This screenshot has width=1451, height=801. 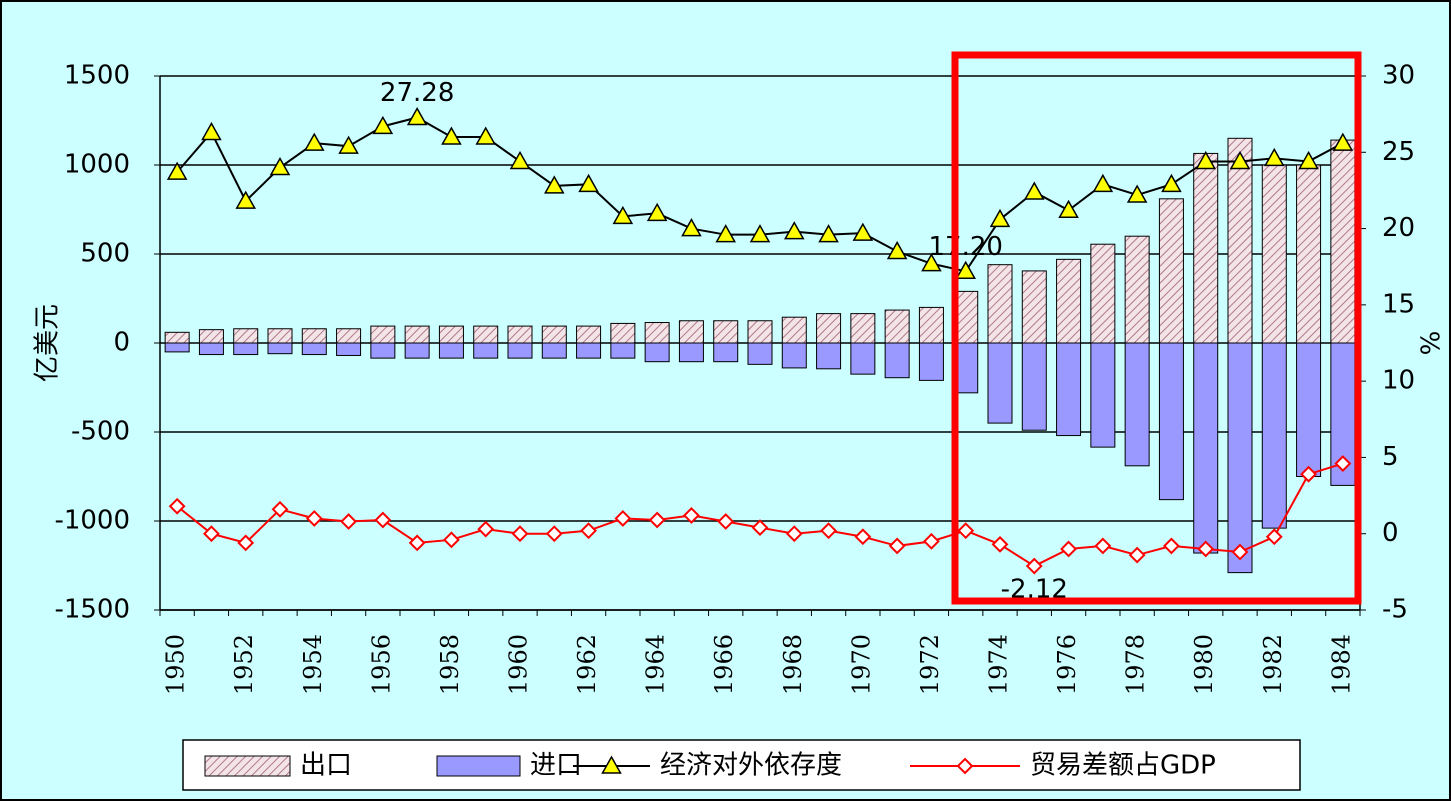 What do you see at coordinates (930, 664) in the screenshot?
I see `x-tick-label: 1972` at bounding box center [930, 664].